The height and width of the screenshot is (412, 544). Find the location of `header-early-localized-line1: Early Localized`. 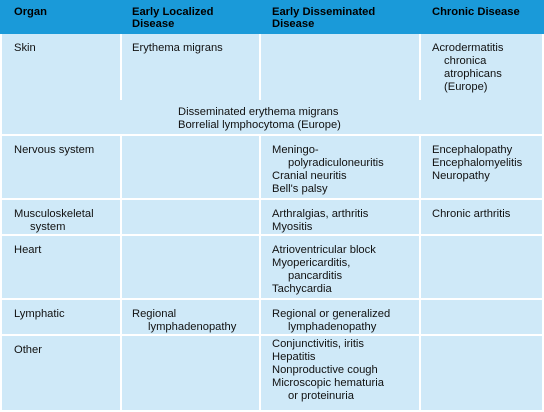

header-early-localized-line1: Early Localized is located at coordinates (173, 12).